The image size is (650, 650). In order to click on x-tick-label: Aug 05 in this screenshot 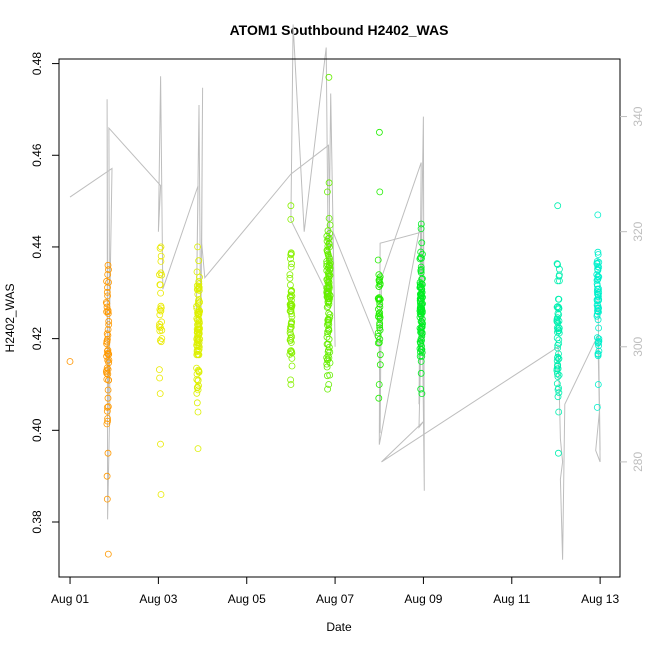, I will do `click(247, 599)`.